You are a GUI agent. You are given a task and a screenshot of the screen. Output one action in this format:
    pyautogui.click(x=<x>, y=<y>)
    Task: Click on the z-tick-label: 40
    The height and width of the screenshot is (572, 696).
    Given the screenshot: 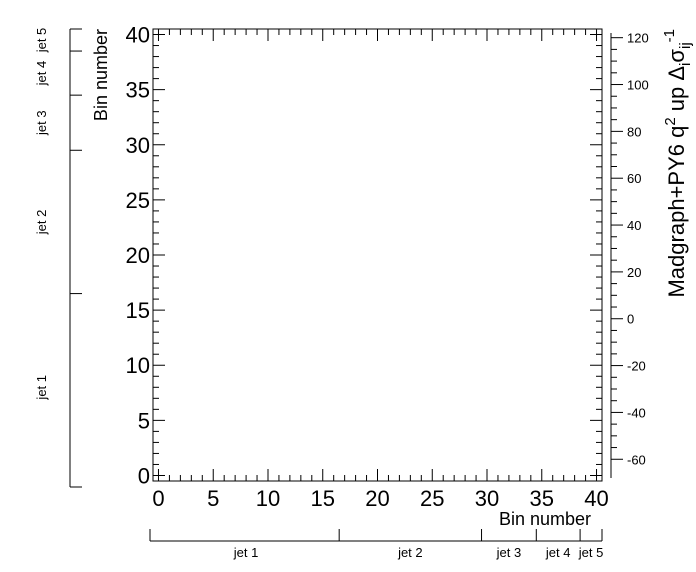 What is the action you would take?
    pyautogui.click(x=634, y=225)
    